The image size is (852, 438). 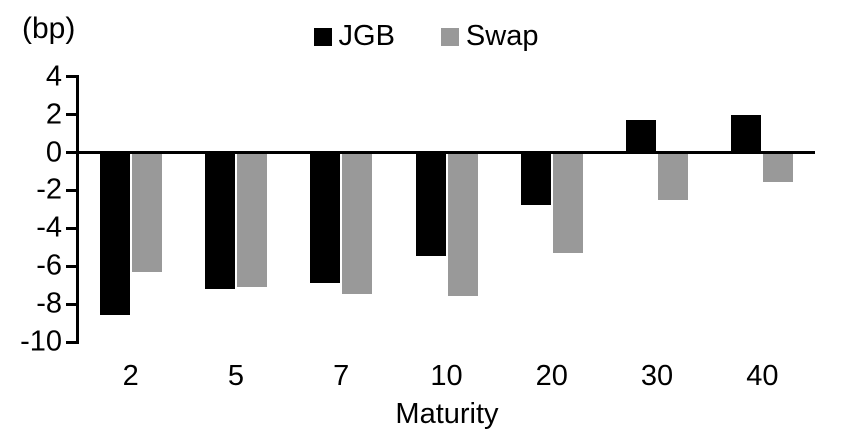 I want to click on y-axis-unit-label: (bp), so click(x=49, y=28).